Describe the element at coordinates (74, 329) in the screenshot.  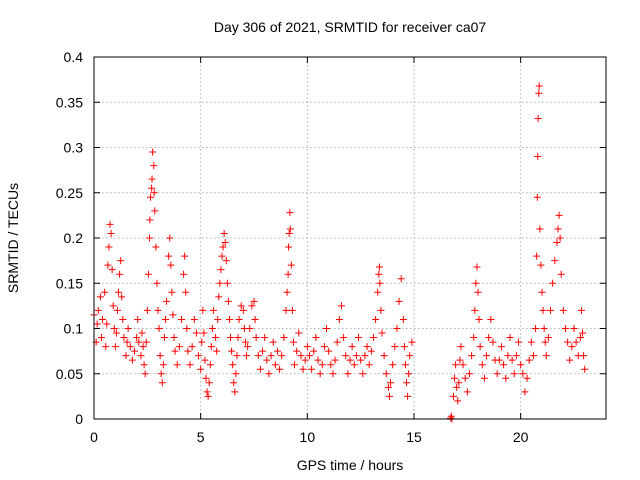
I see `y-tick-label: 0.1` at that location.